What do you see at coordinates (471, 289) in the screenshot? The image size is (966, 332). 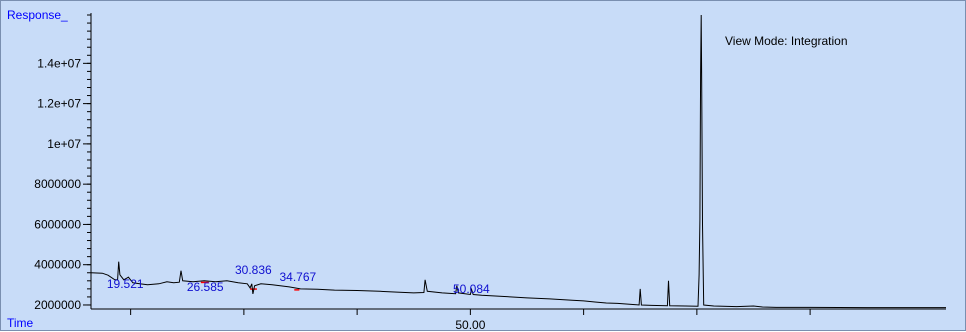 I see `peak-label: 50.084` at bounding box center [471, 289].